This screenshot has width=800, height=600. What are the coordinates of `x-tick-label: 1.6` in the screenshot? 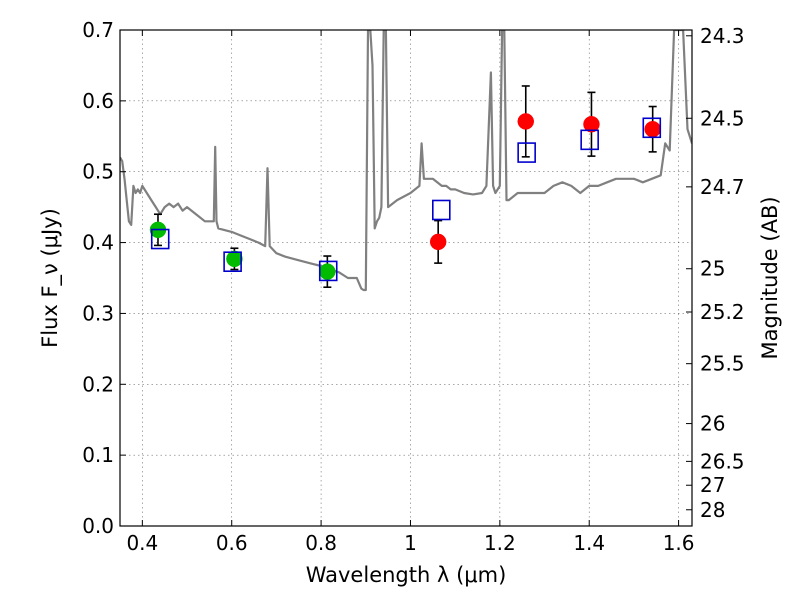 It's located at (679, 543).